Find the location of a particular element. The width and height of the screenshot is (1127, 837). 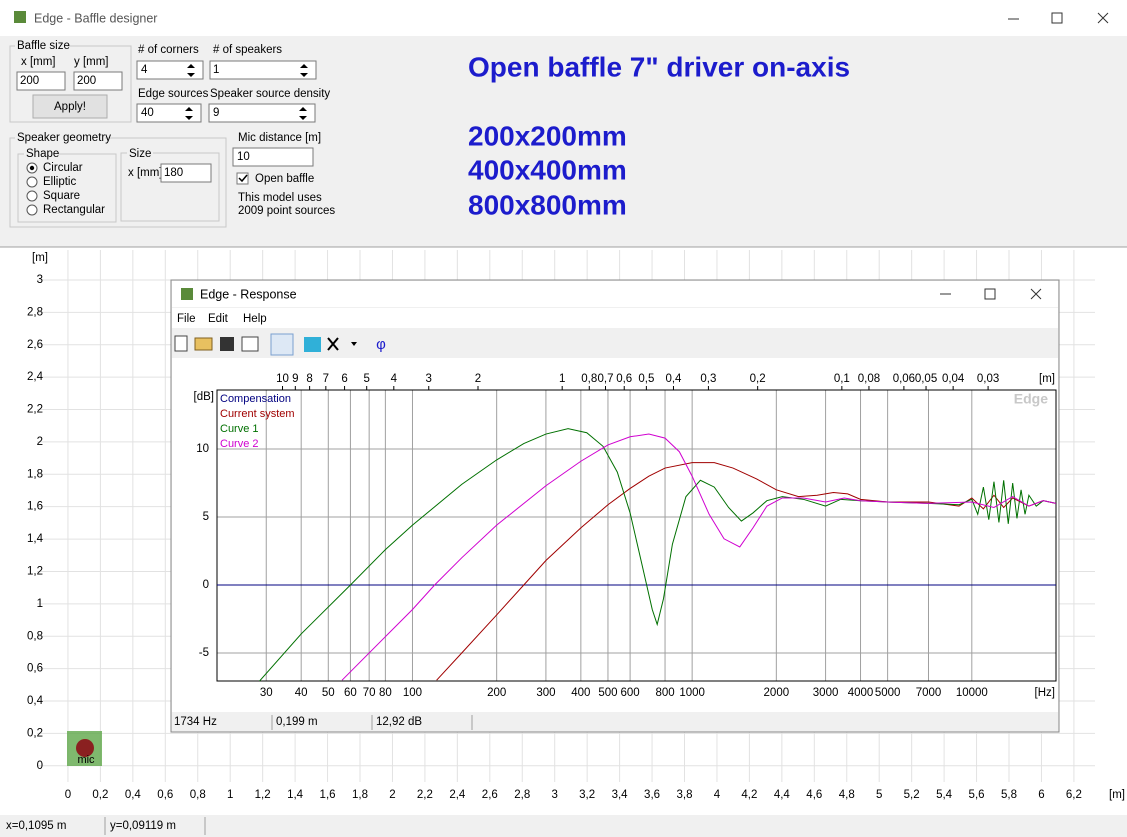

radio-group: Circular Elliptic Square Rectangular is located at coordinates (65, 189).